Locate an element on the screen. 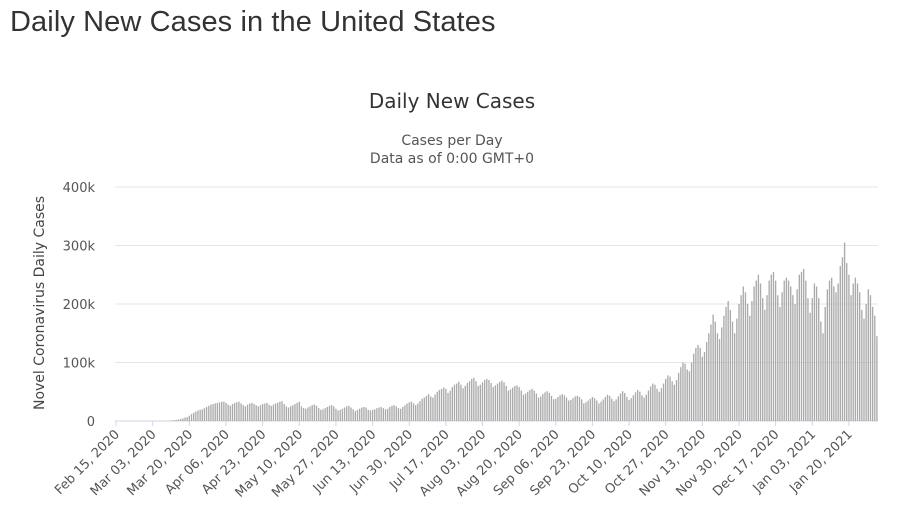 The height and width of the screenshot is (517, 911). y-tick-label: 300k is located at coordinates (79, 247).